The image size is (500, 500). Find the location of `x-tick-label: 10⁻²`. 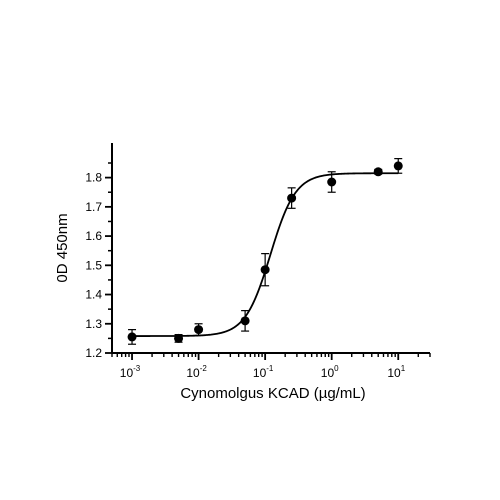

x-tick-label: 10⁻² is located at coordinates (196, 372).